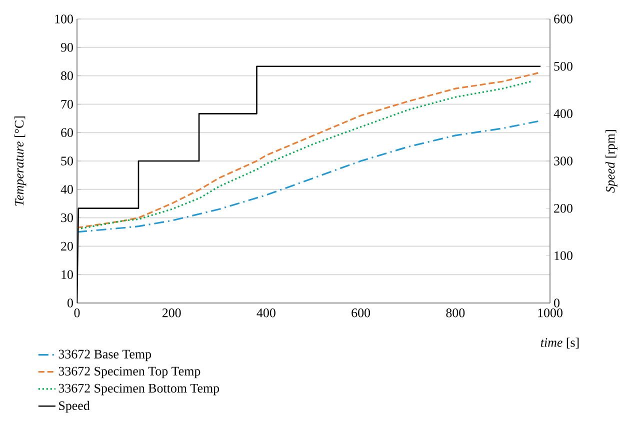 The image size is (635, 441). Describe the element at coordinates (67, 217) in the screenshot. I see `y-tick-label: 30` at that location.